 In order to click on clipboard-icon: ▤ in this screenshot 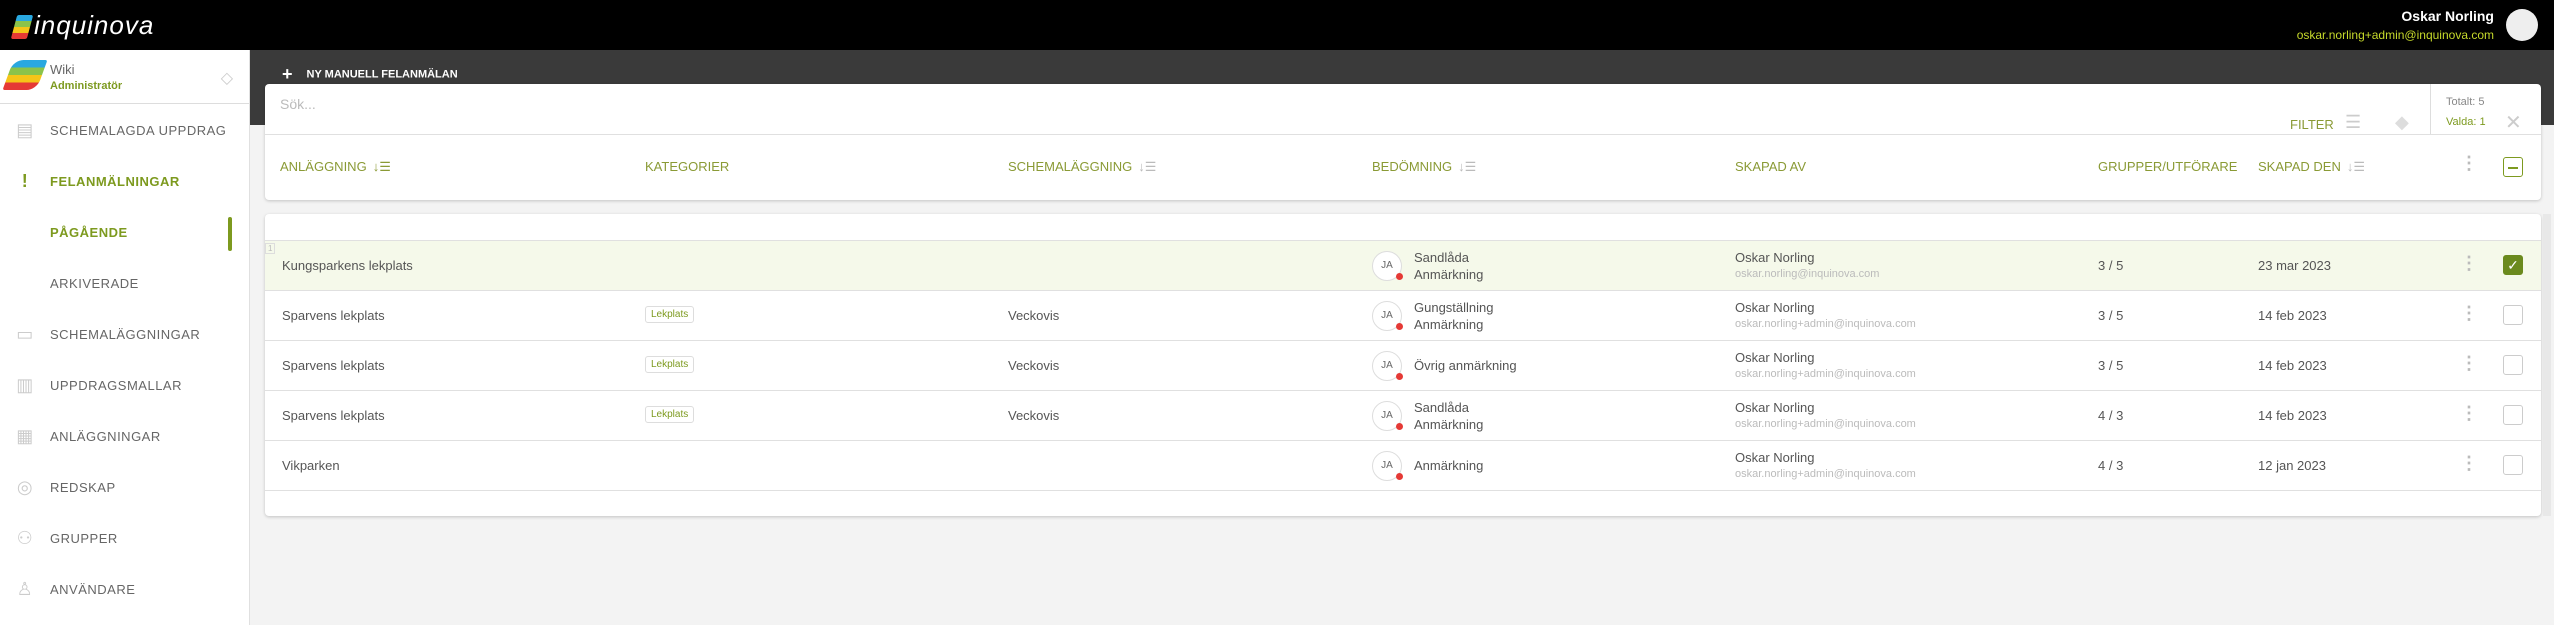, I will do `click(25, 129)`.